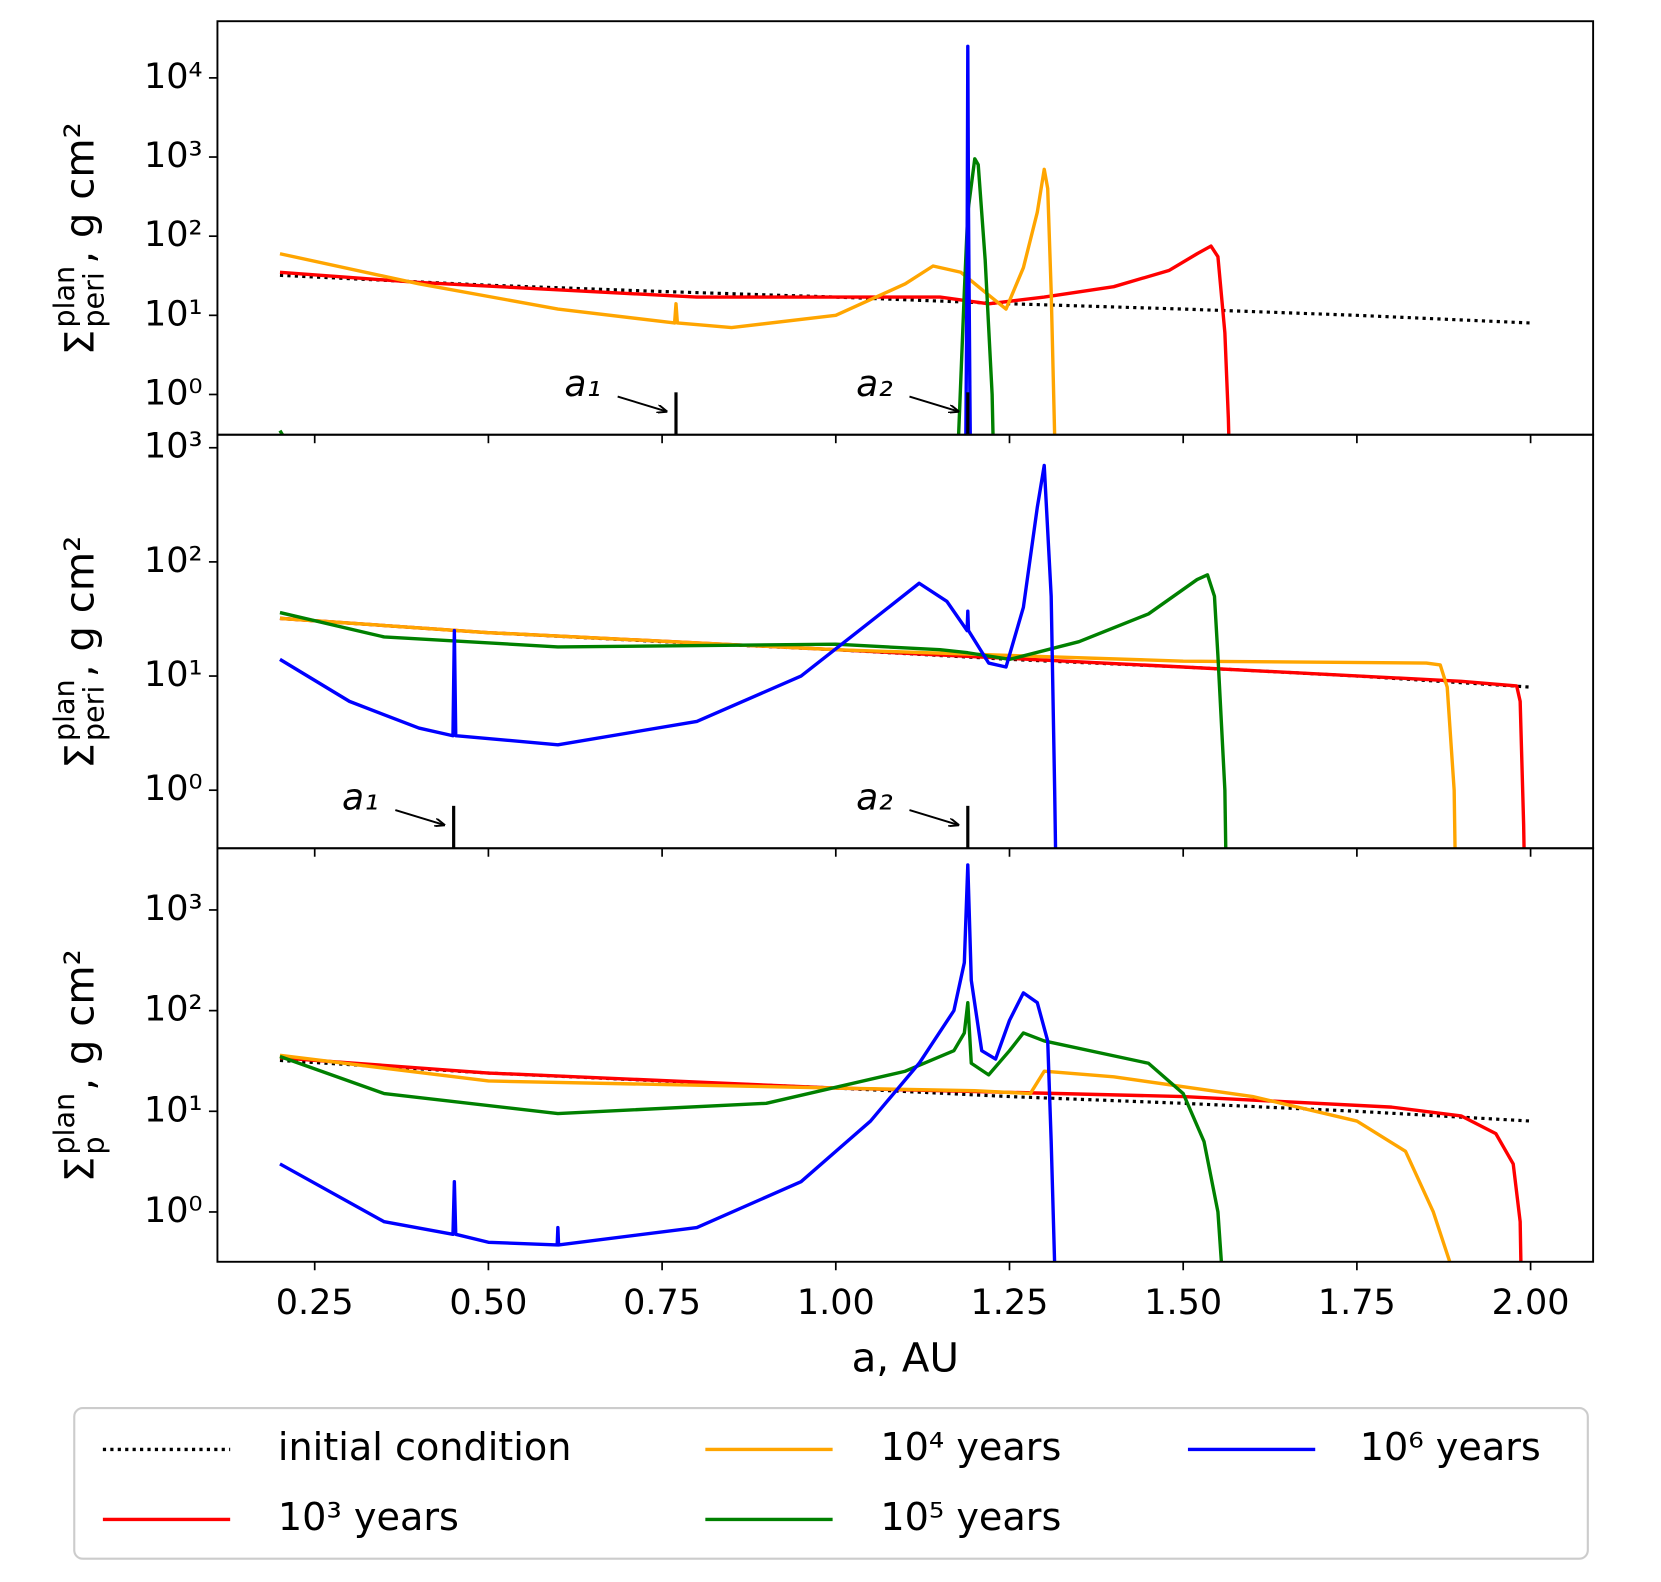  What do you see at coordinates (1450, 1448) in the screenshot?
I see `legend-label: 10⁶ years` at bounding box center [1450, 1448].